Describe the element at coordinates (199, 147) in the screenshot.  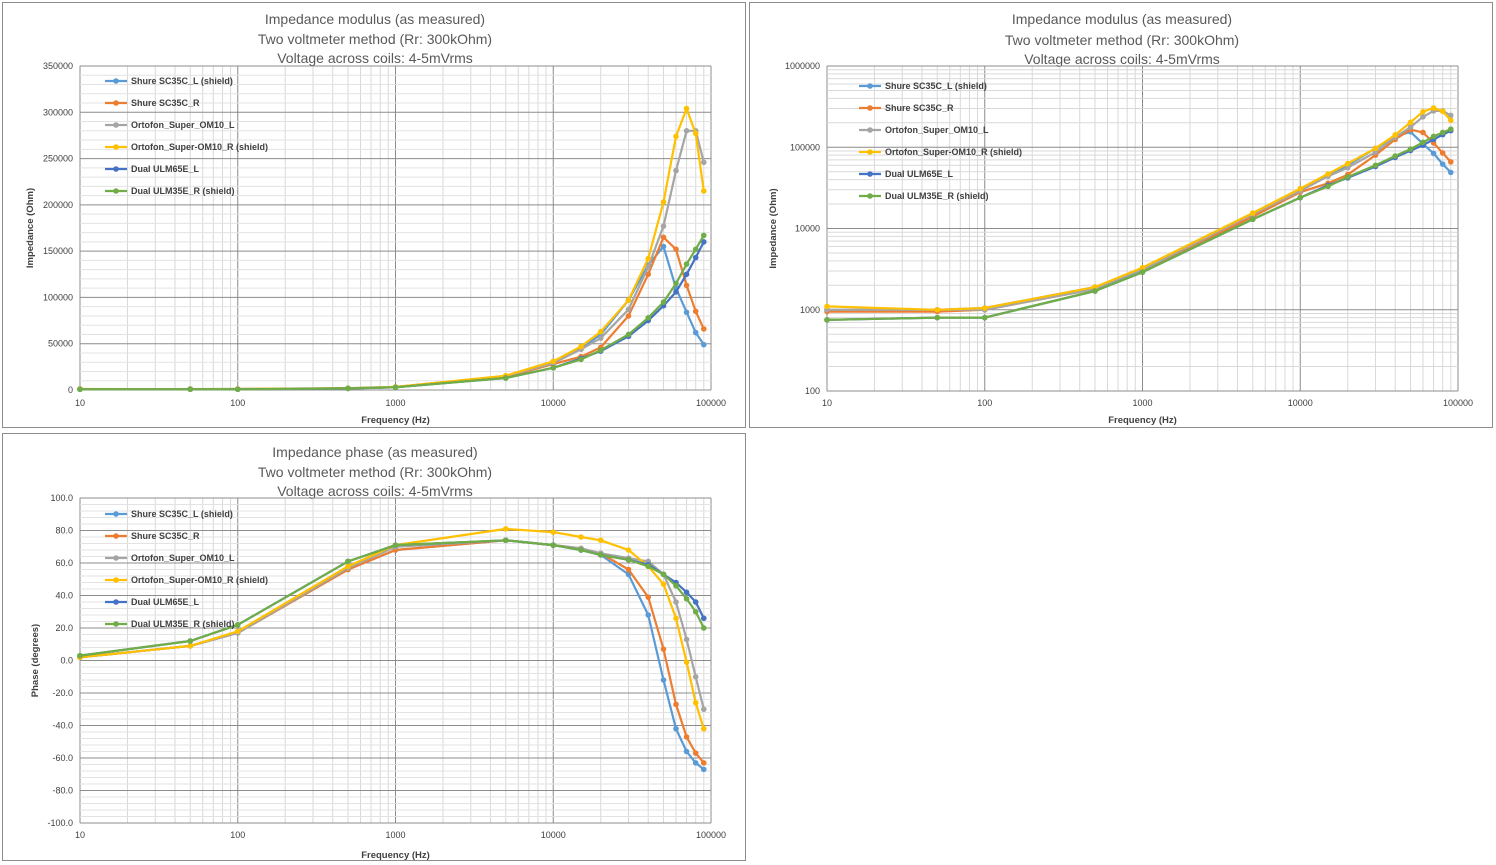
I see `legend-entry: Ortofon_Super-OM10_R (shield)` at that location.